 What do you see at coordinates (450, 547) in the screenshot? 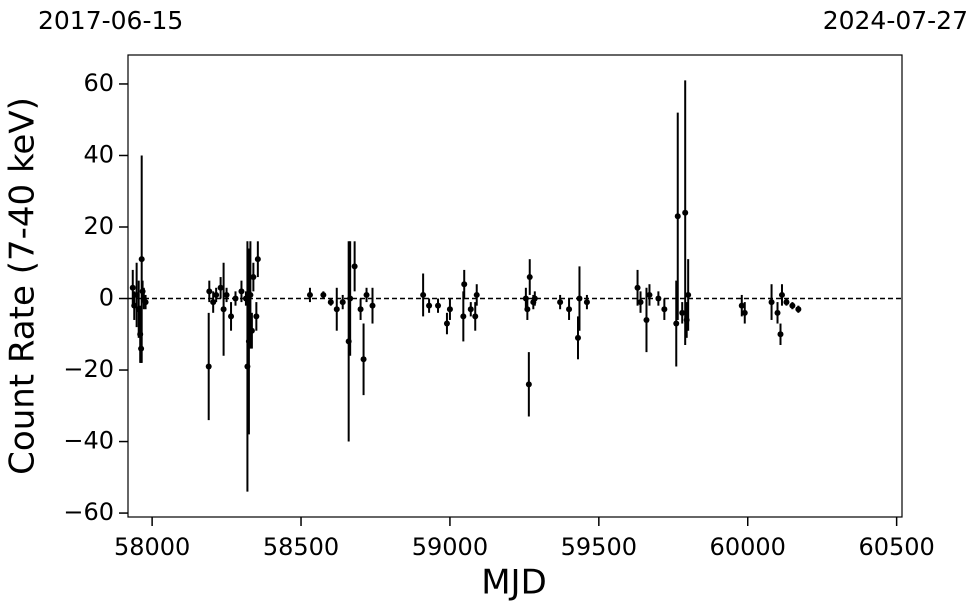
I see `x-tick-label: 59000` at bounding box center [450, 547].